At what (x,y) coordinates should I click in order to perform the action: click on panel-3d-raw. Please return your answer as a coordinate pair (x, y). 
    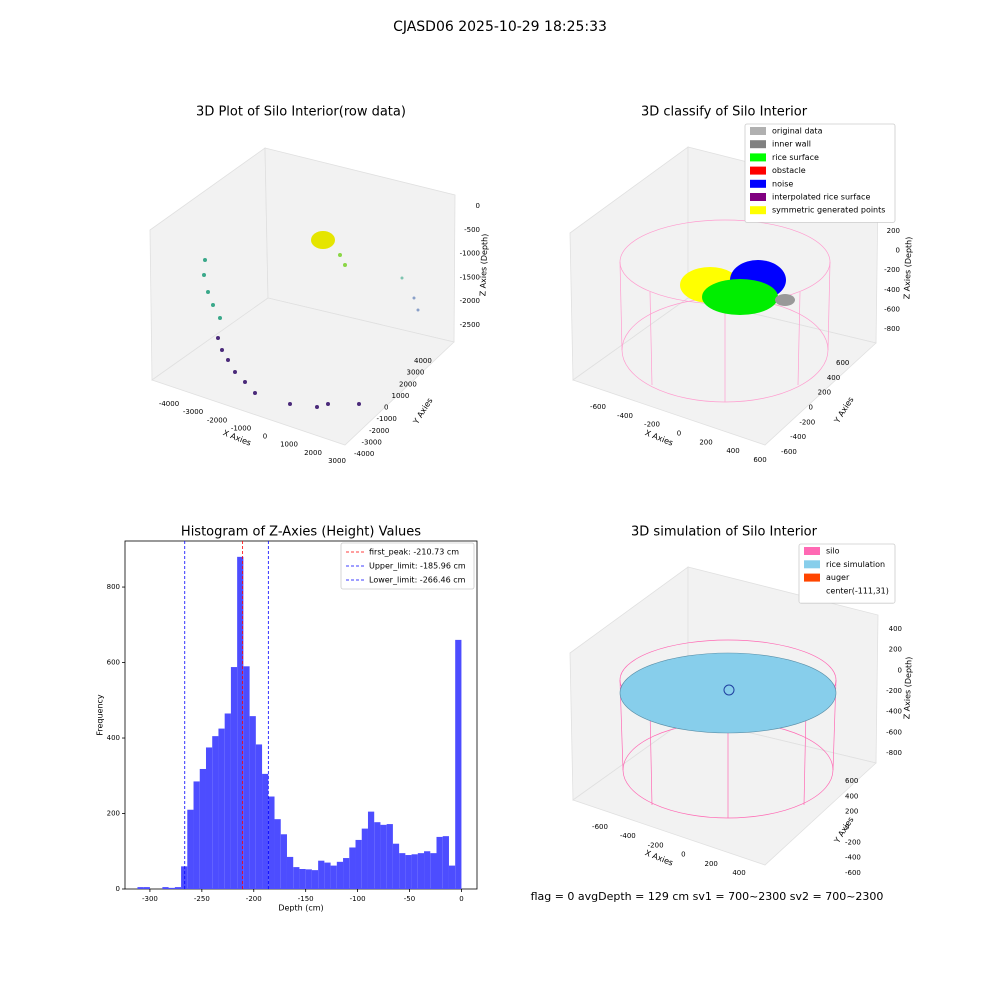
    Looking at the image, I should click on (302, 296).